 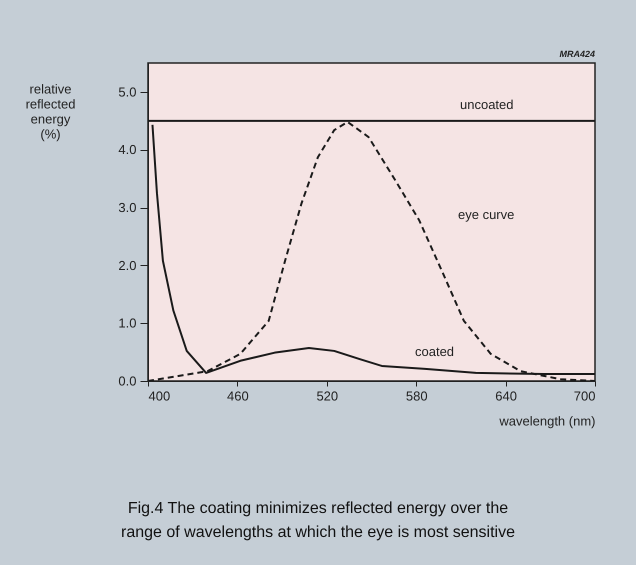 I want to click on series-label: uncoated, so click(x=487, y=104).